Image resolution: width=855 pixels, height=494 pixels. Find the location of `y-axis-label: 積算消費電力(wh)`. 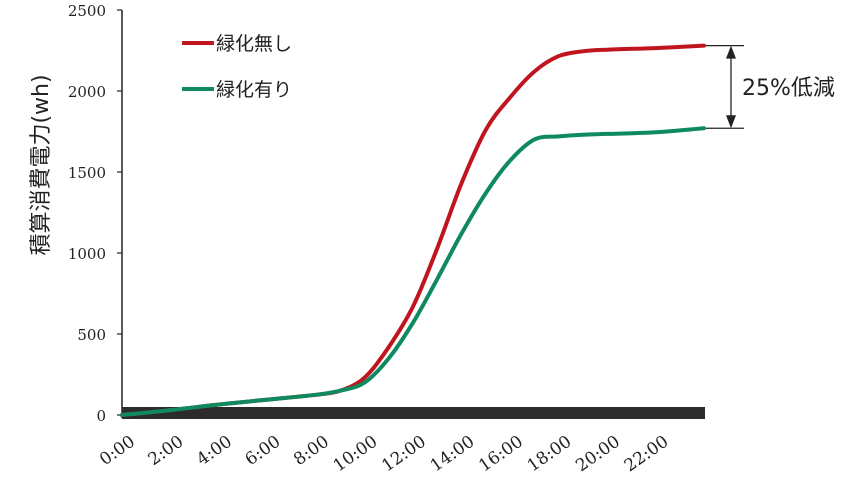

y-axis-label: 積算消費電力(wh) is located at coordinates (41, 164).